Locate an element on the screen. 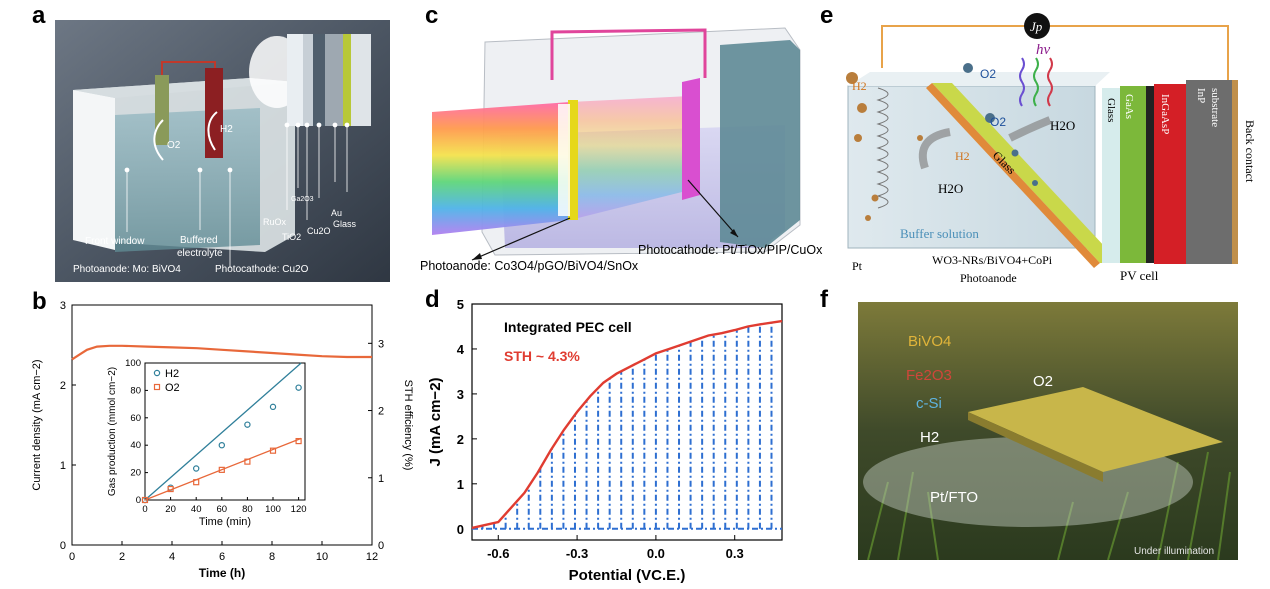 The height and width of the screenshot is (589, 1270). inset-y-tick-label: 60 is located at coordinates (135, 418).